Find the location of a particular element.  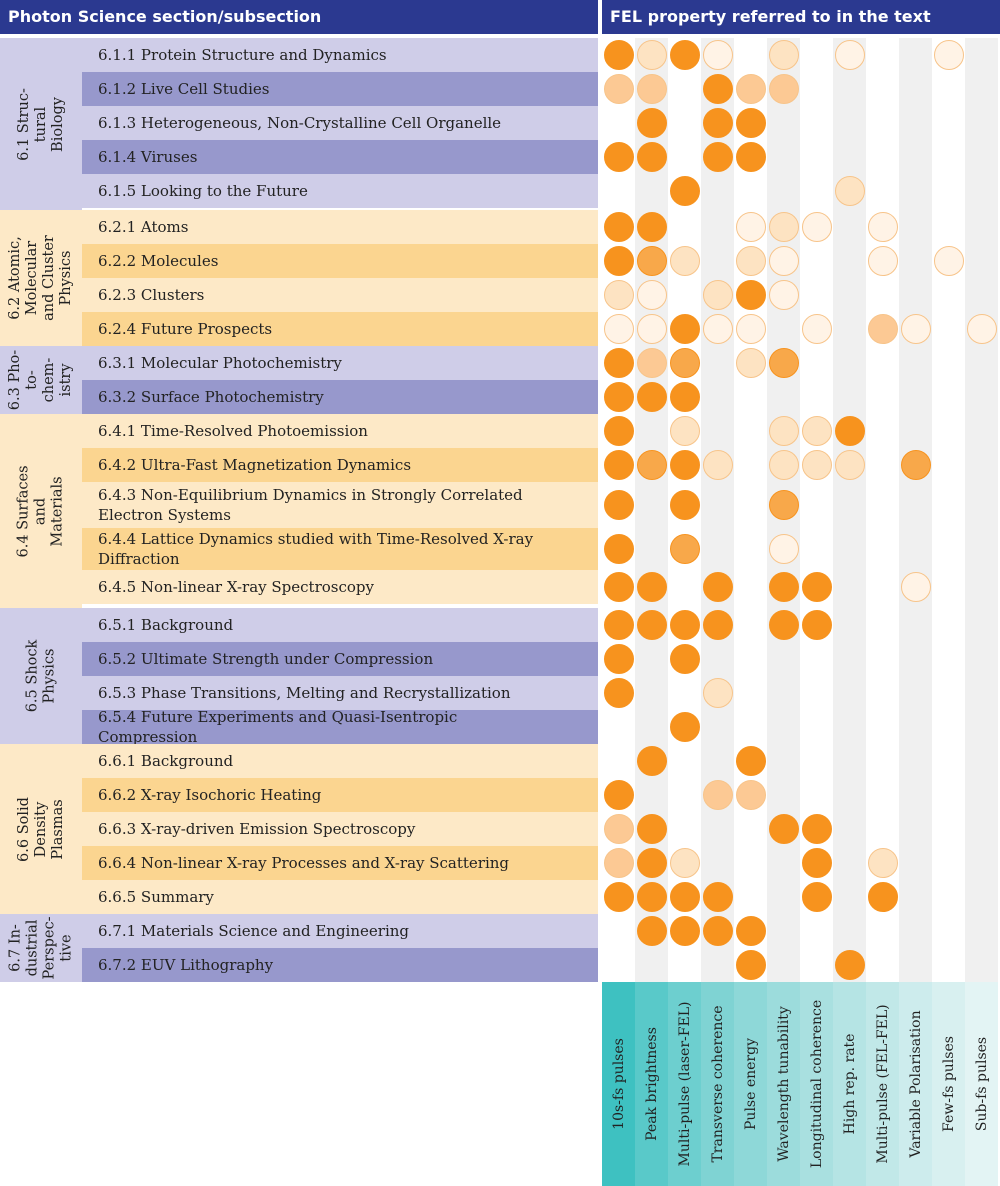

property-legend-item: 10s-fs pulses is located at coordinates (618, 1084).